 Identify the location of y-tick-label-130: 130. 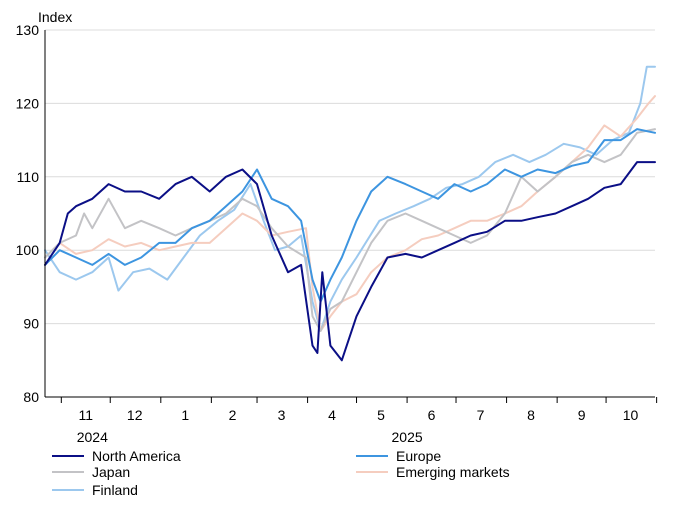
(28, 30).